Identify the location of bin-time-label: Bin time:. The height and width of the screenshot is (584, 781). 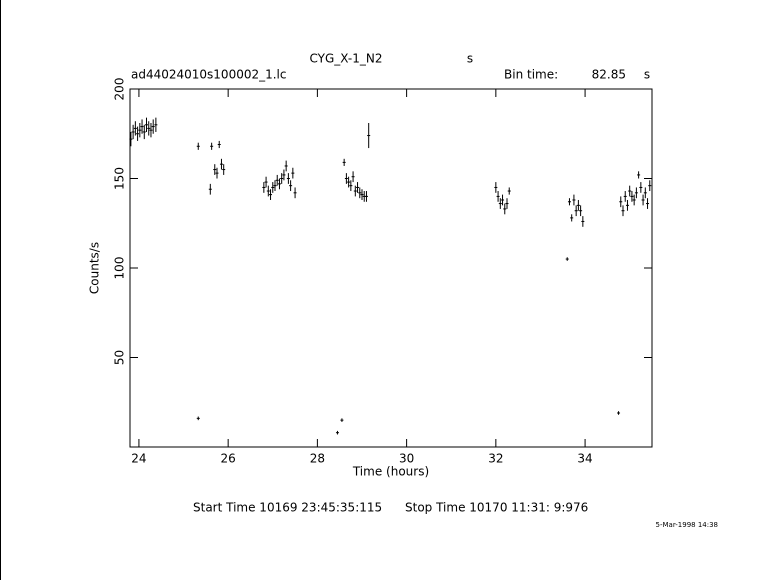
(531, 75).